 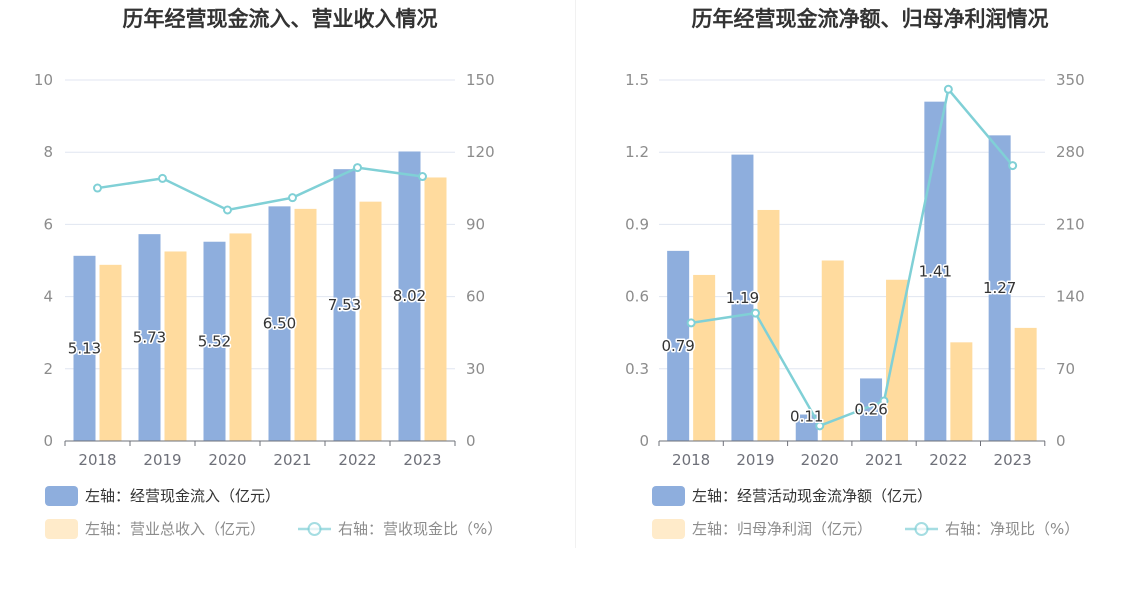 I want to click on right-axis-tick-label: 140, so click(x=1070, y=297).